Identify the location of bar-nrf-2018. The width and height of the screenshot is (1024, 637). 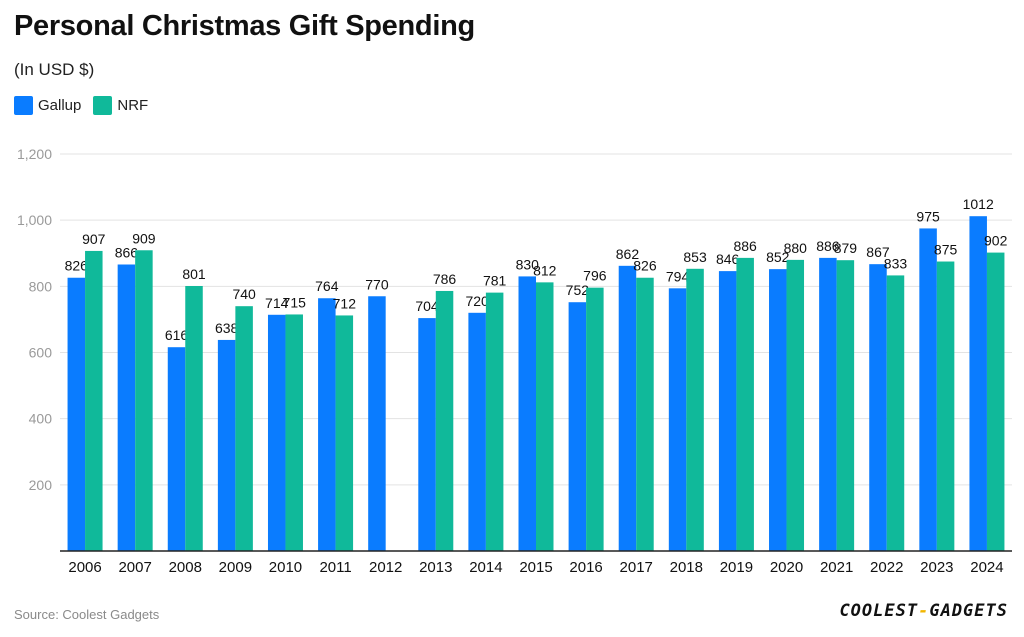
(695, 409).